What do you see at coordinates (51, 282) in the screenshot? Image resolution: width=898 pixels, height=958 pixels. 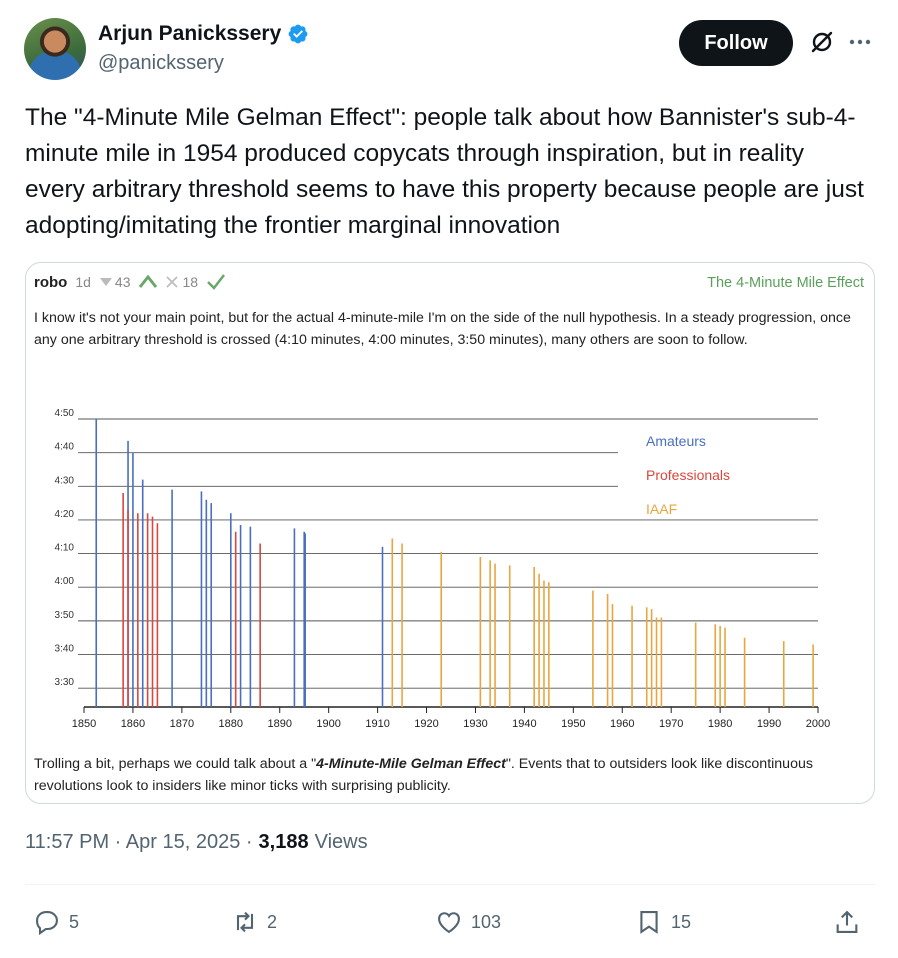 I see `comment-user: robo` at bounding box center [51, 282].